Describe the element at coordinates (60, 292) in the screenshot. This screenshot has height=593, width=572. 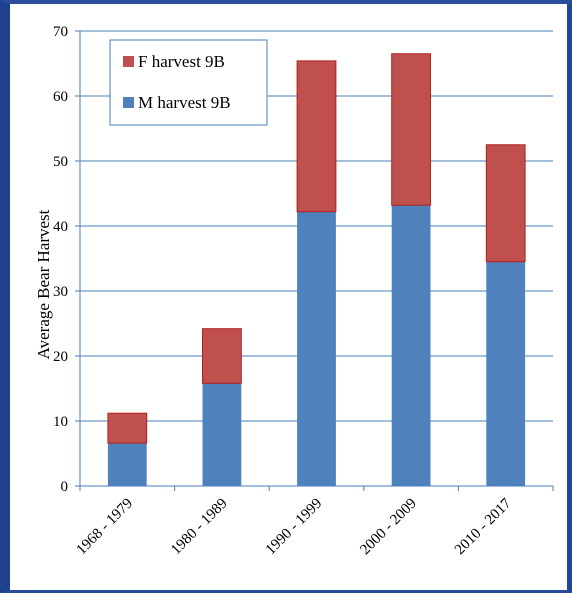
I see `y-tick-label: 30` at that location.